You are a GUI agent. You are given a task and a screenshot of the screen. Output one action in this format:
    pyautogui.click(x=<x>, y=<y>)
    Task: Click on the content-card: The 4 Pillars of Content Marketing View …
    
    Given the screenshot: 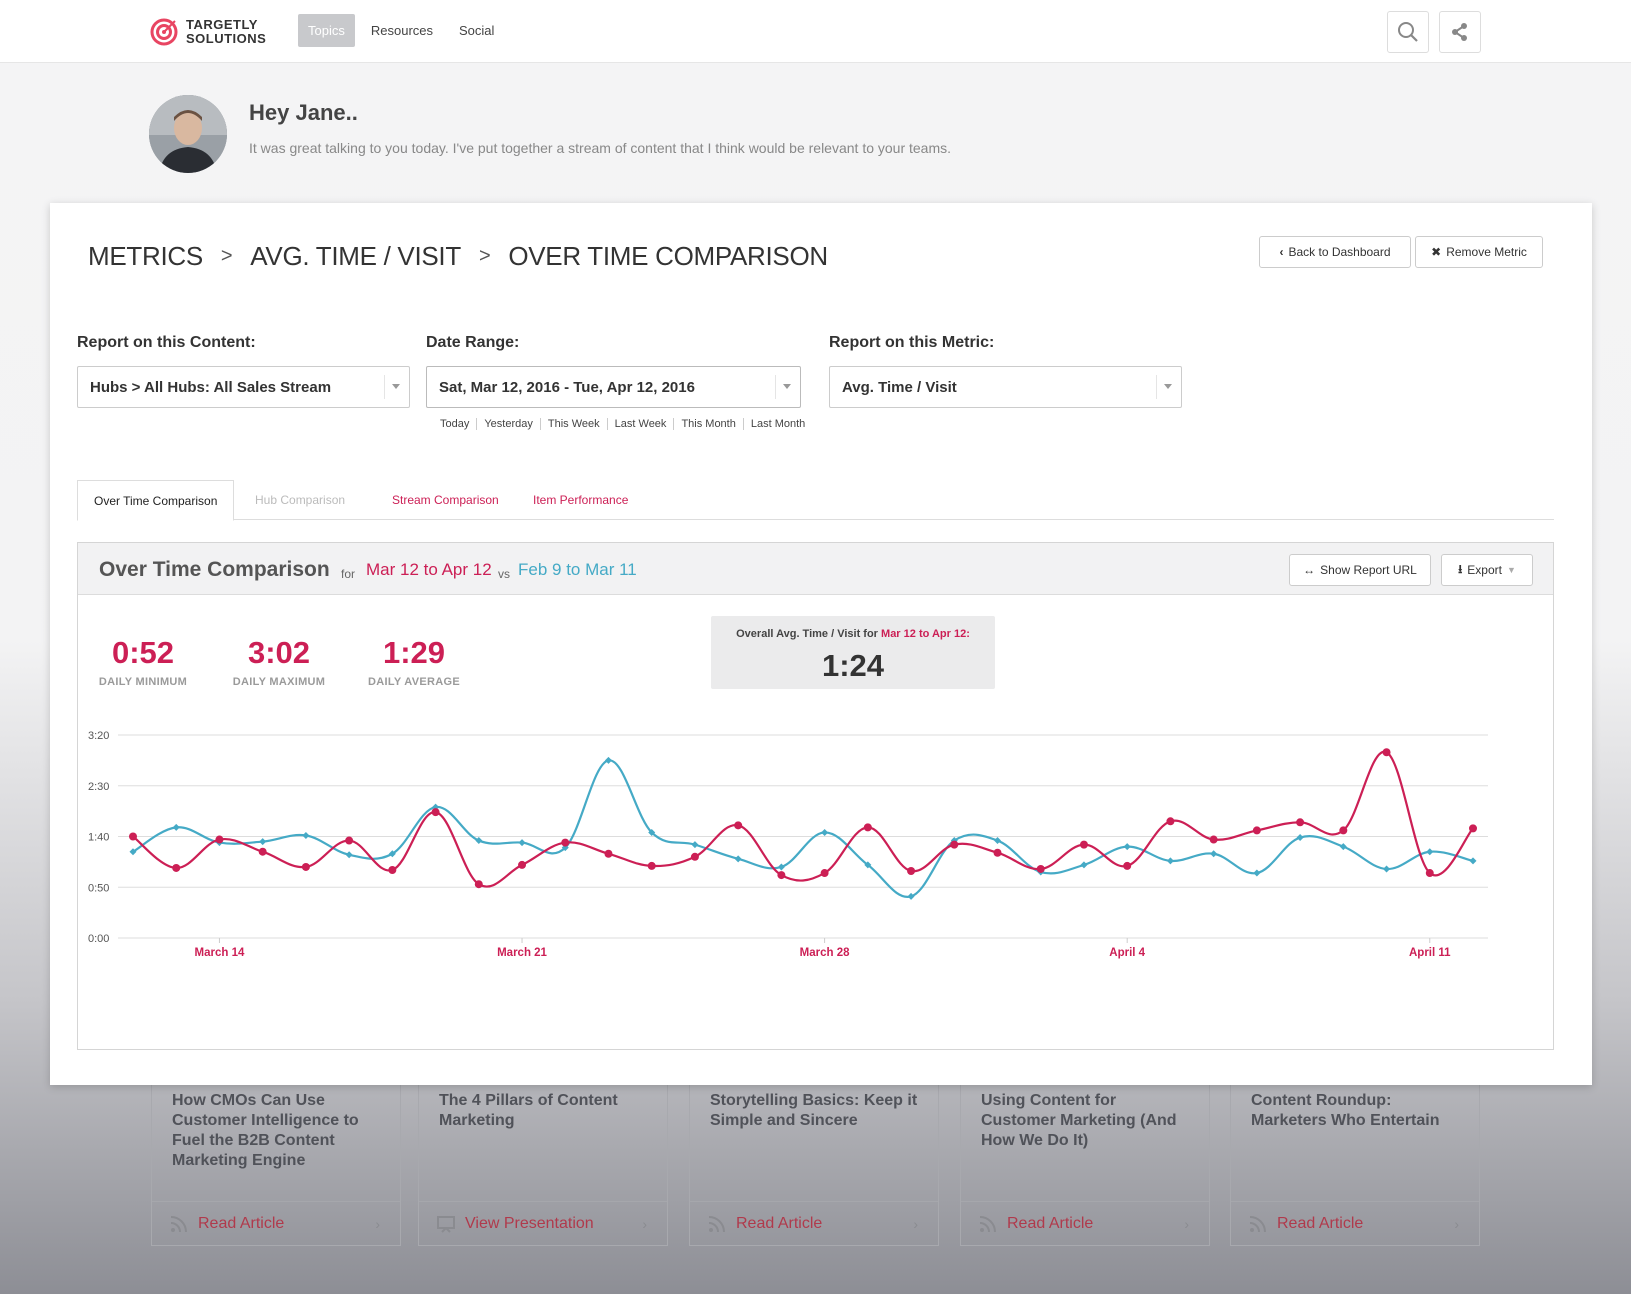 What is the action you would take?
    pyautogui.click(x=543, y=1153)
    